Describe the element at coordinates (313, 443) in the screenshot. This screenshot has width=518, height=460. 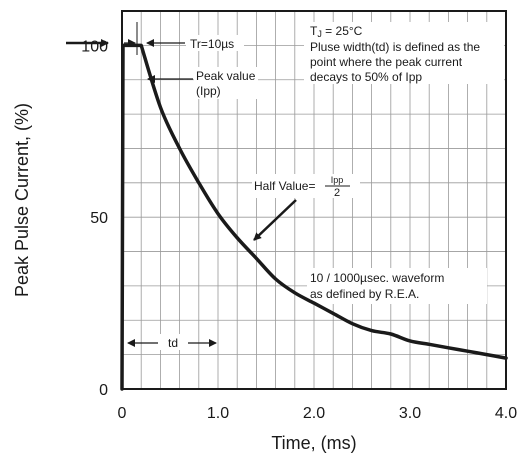
I see `x-axis-title: Time, (ms)` at that location.